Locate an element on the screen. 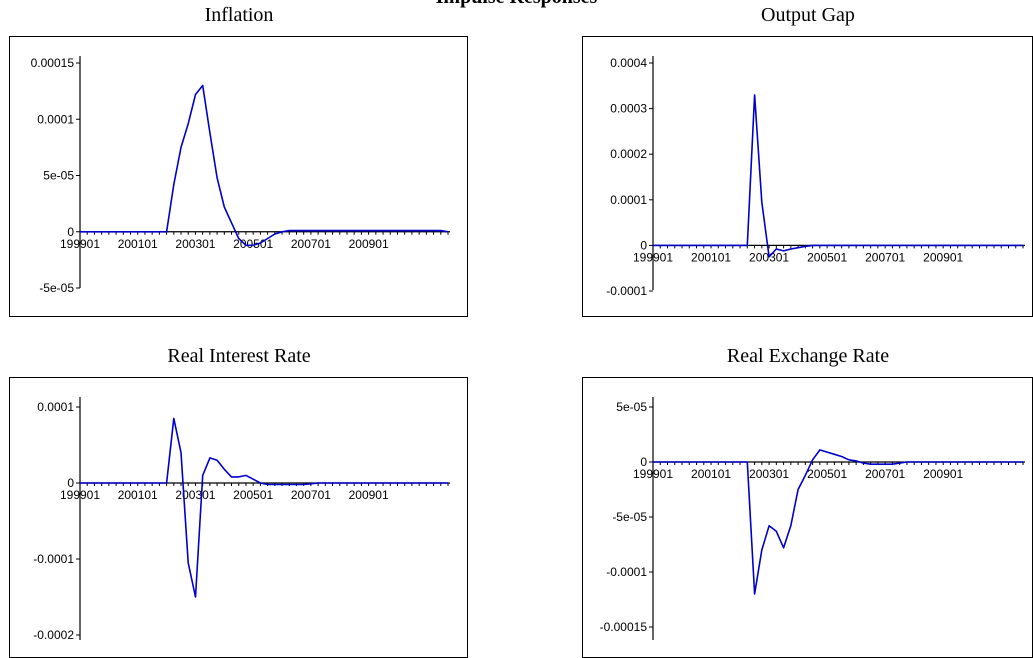  chart-title-output-gap: Output Gap is located at coordinates (808, 15).